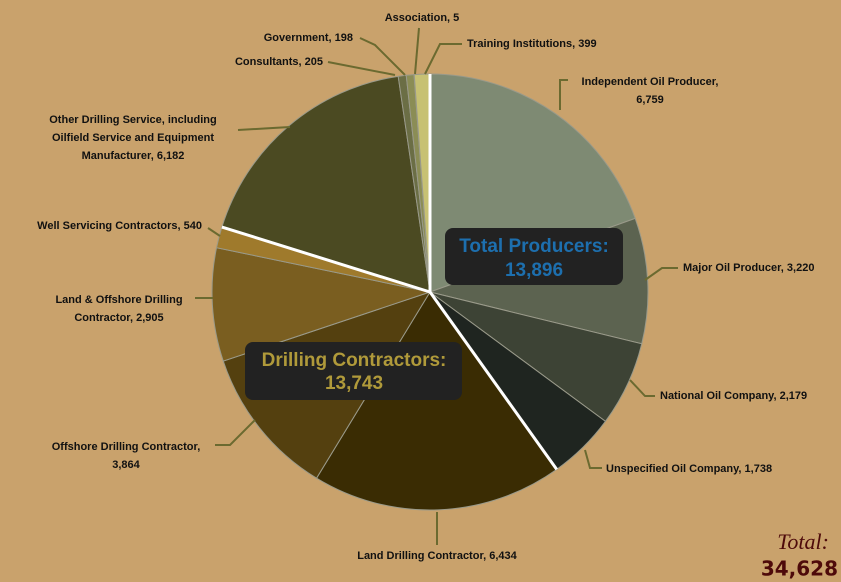  I want to click on annotation: Drilling Contractors:, so click(354, 360).